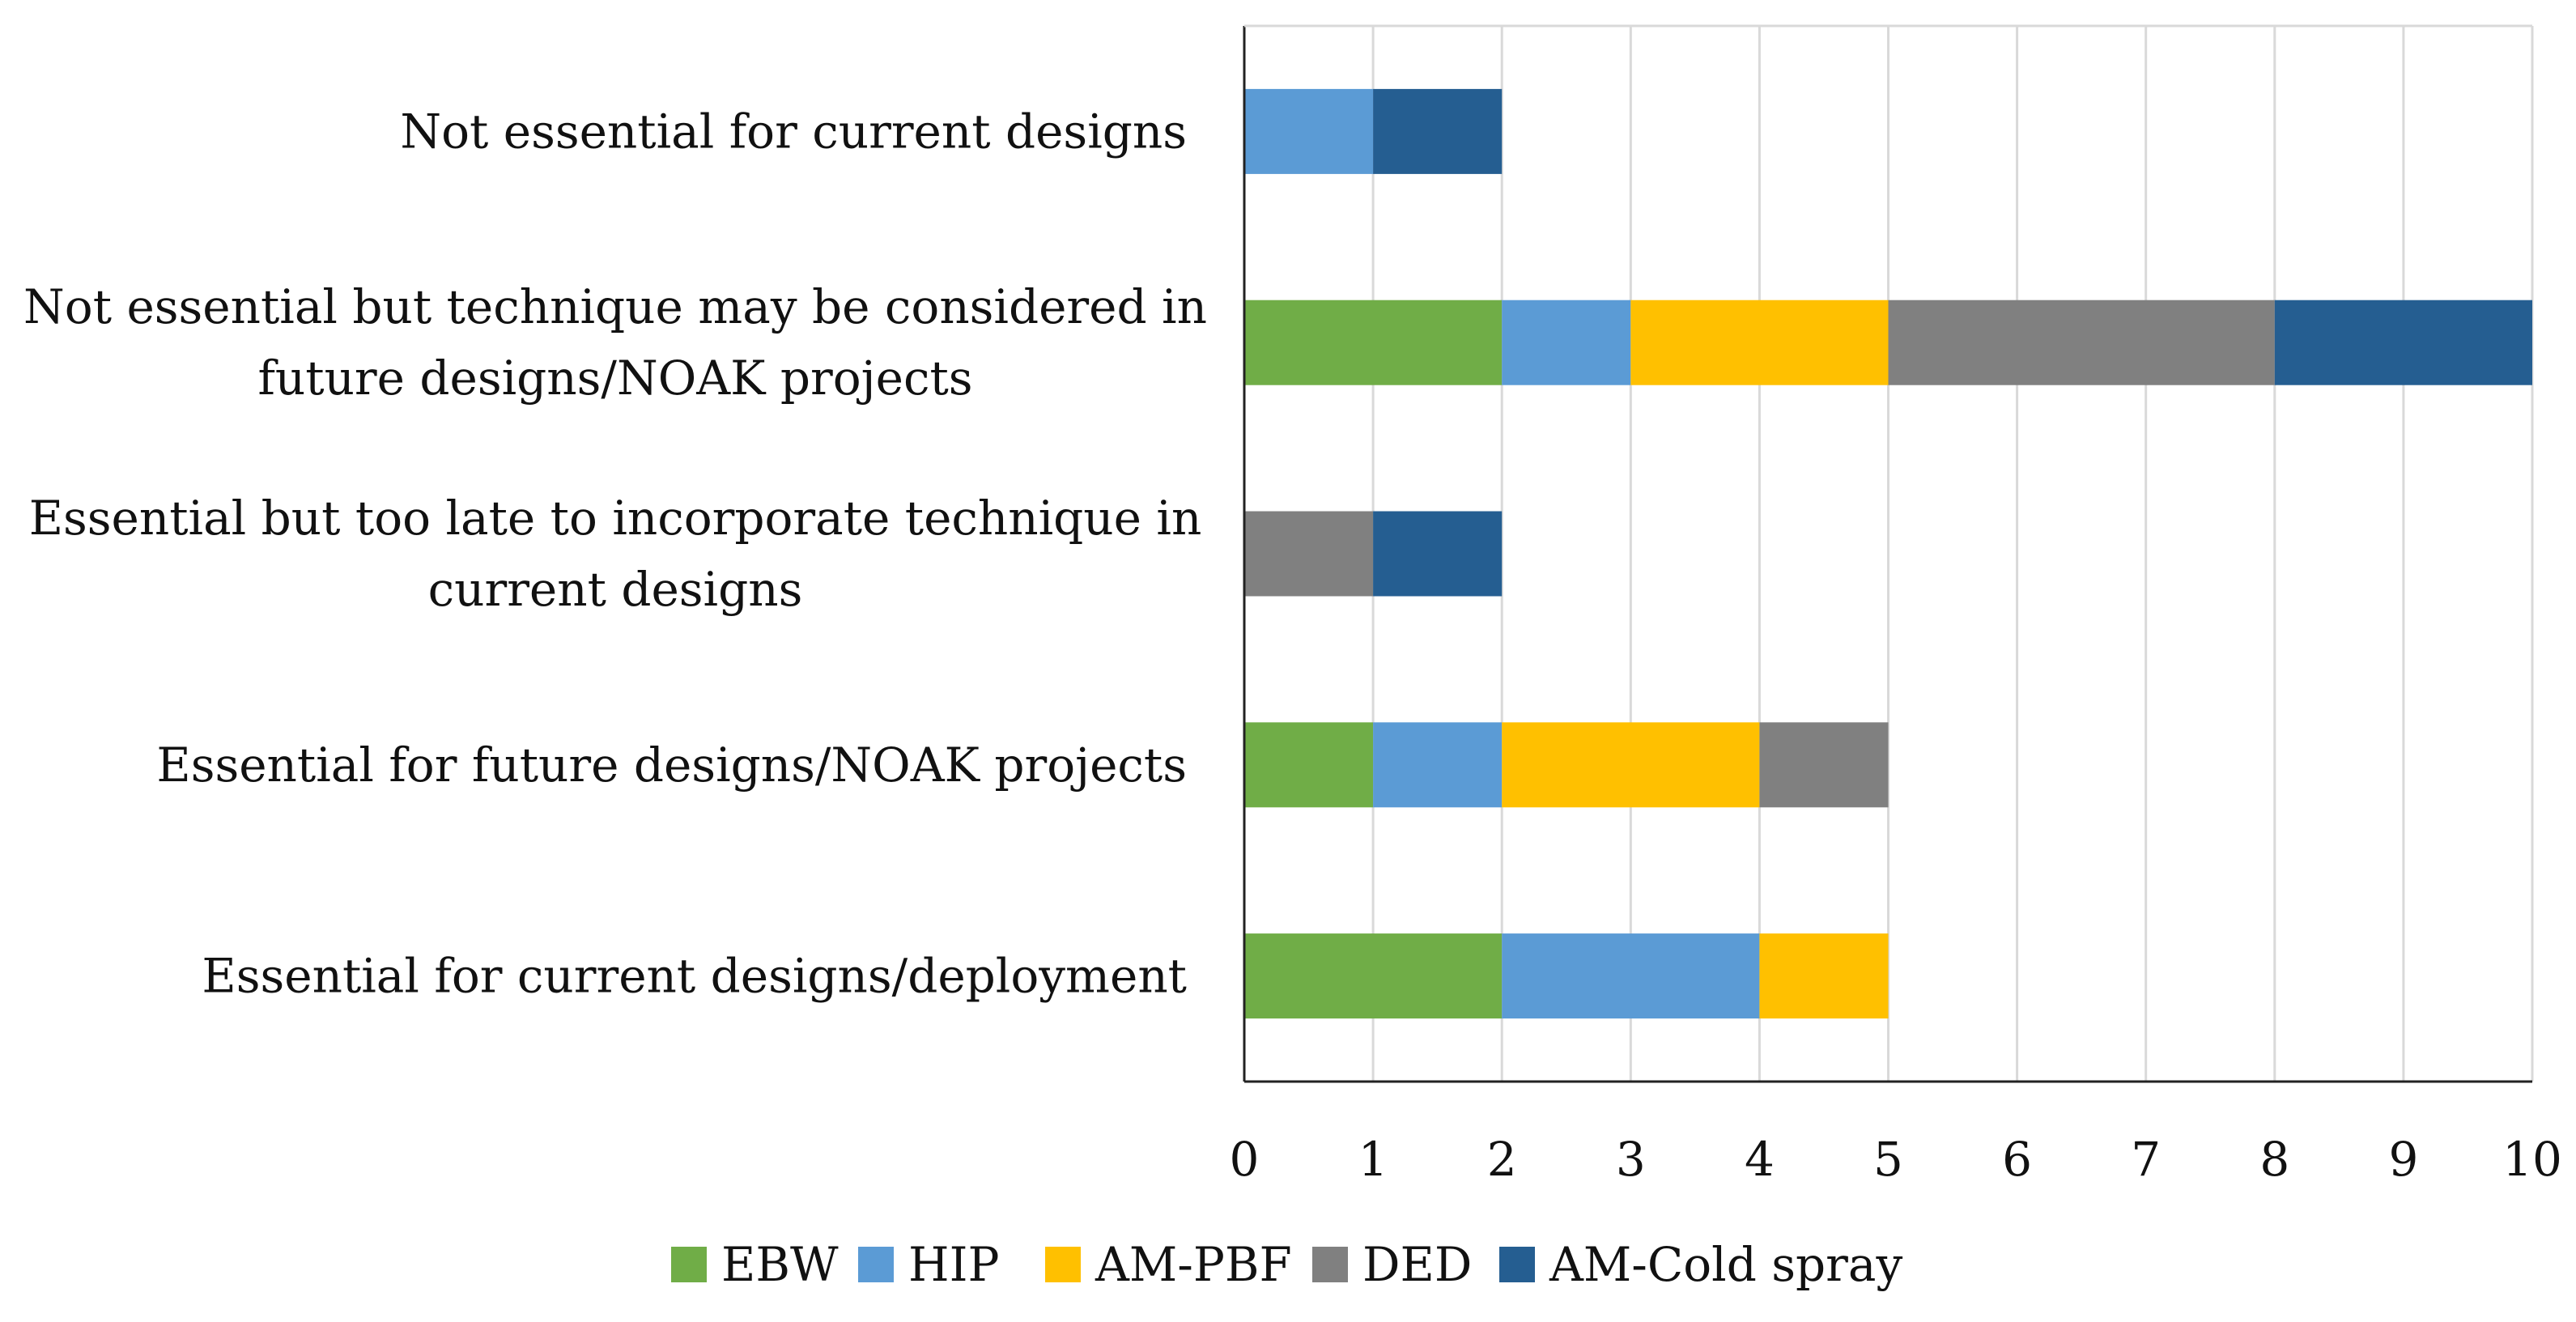 This screenshot has height=1322, width=2576. I want to click on x-tick-label: 5, so click(1888, 1159).